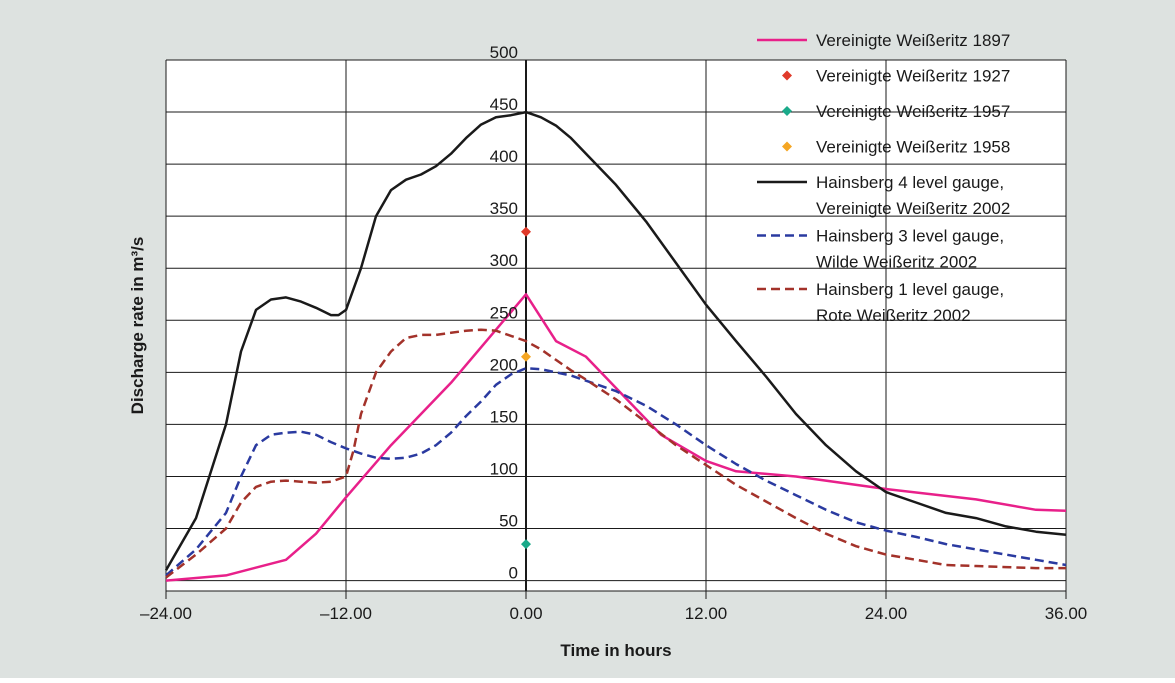  What do you see at coordinates (504, 208) in the screenshot?
I see `y-tick-label-7: 350` at bounding box center [504, 208].